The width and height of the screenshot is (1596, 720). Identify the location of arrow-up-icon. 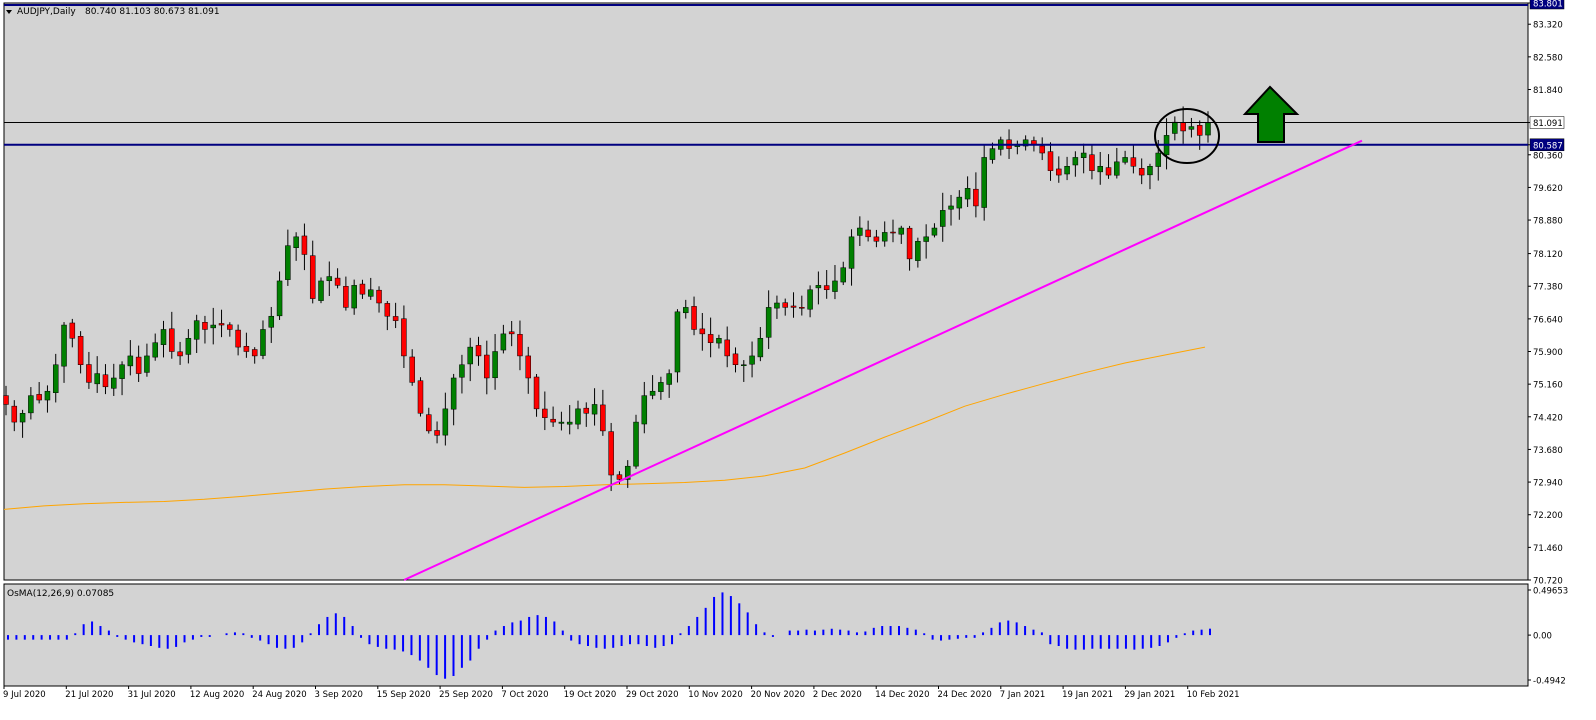
(1271, 114).